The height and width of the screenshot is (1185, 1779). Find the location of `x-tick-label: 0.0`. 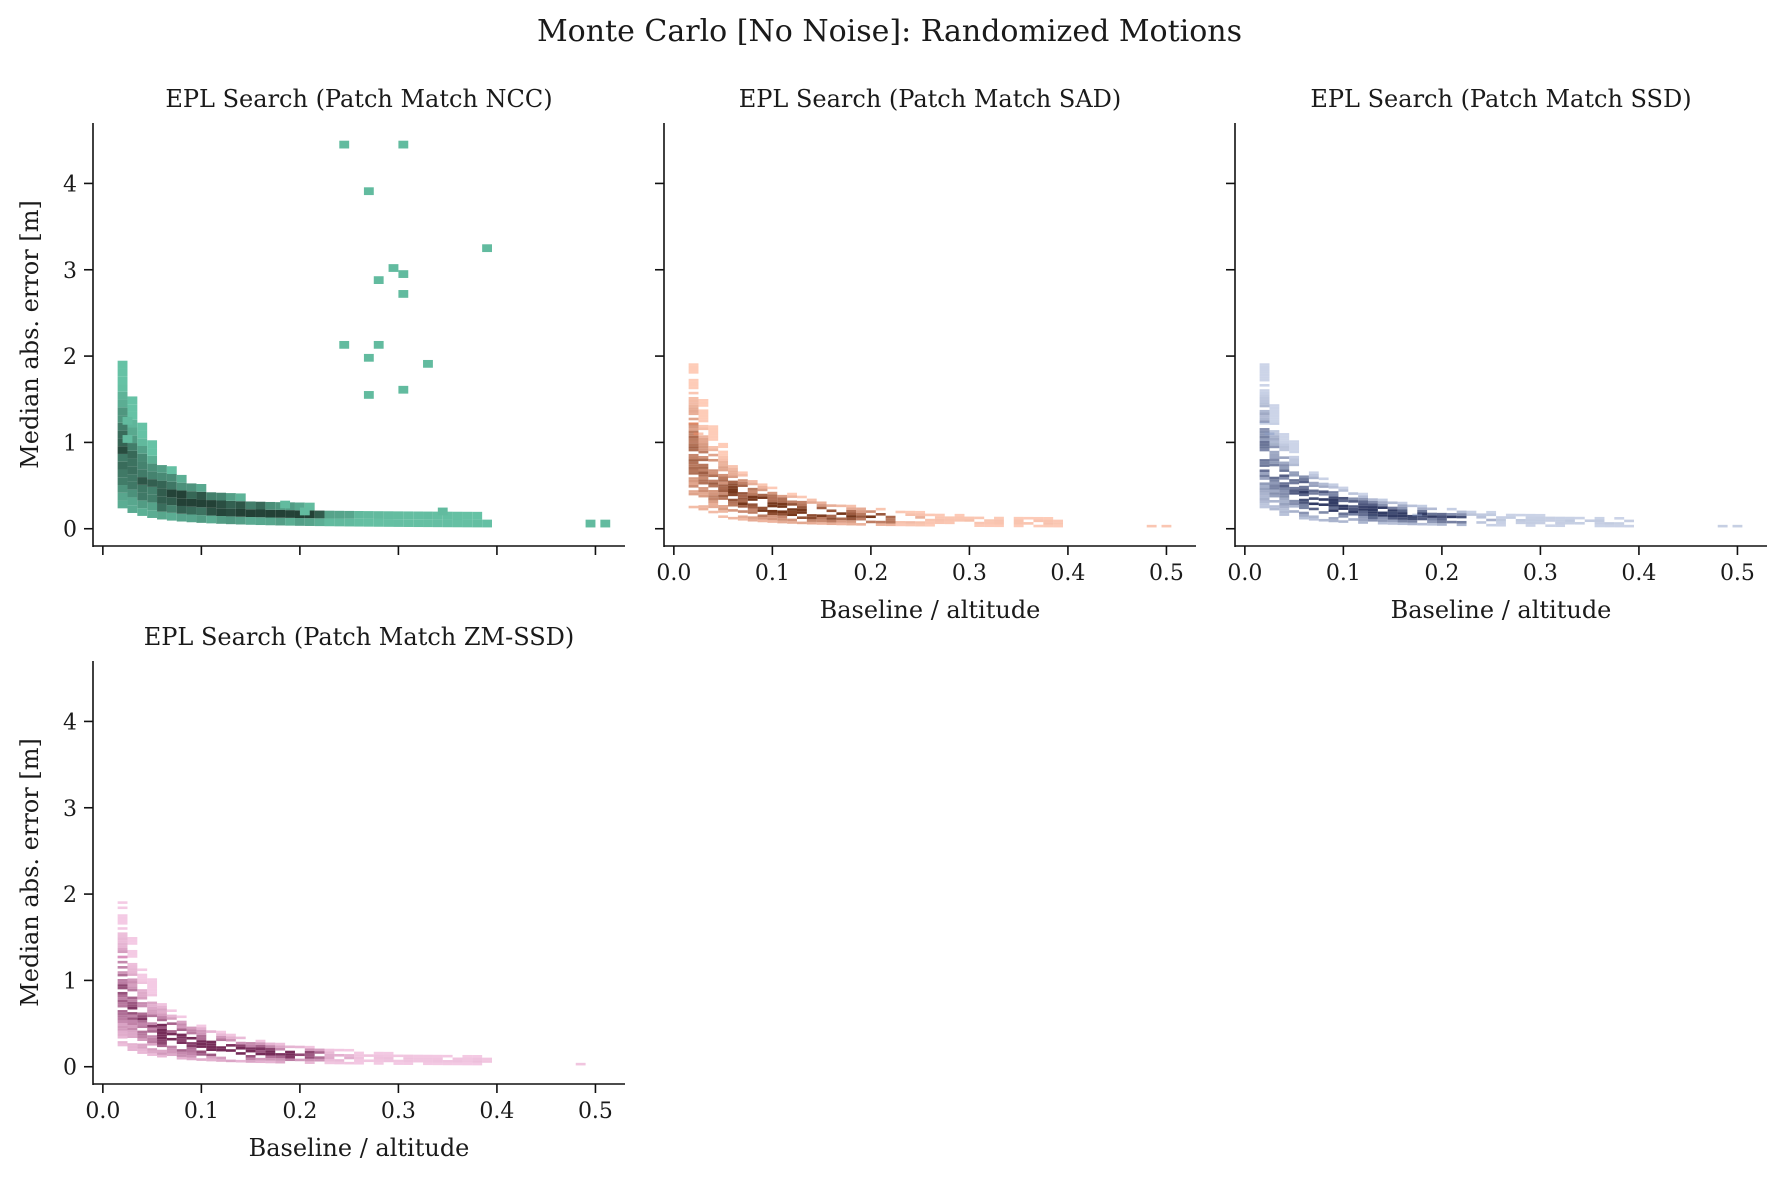

x-tick-label: 0.0 is located at coordinates (1244, 573).